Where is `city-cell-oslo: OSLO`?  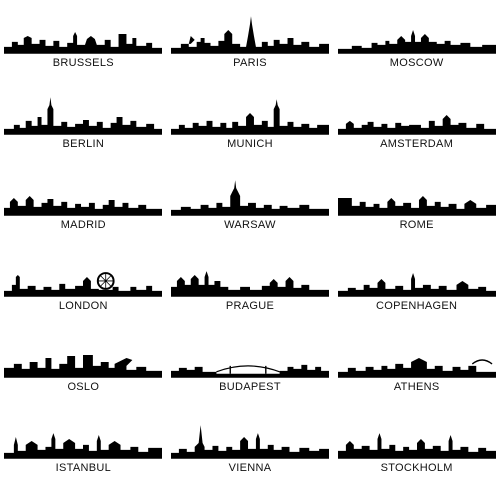 city-cell-oslo: OSLO is located at coordinates (83, 364).